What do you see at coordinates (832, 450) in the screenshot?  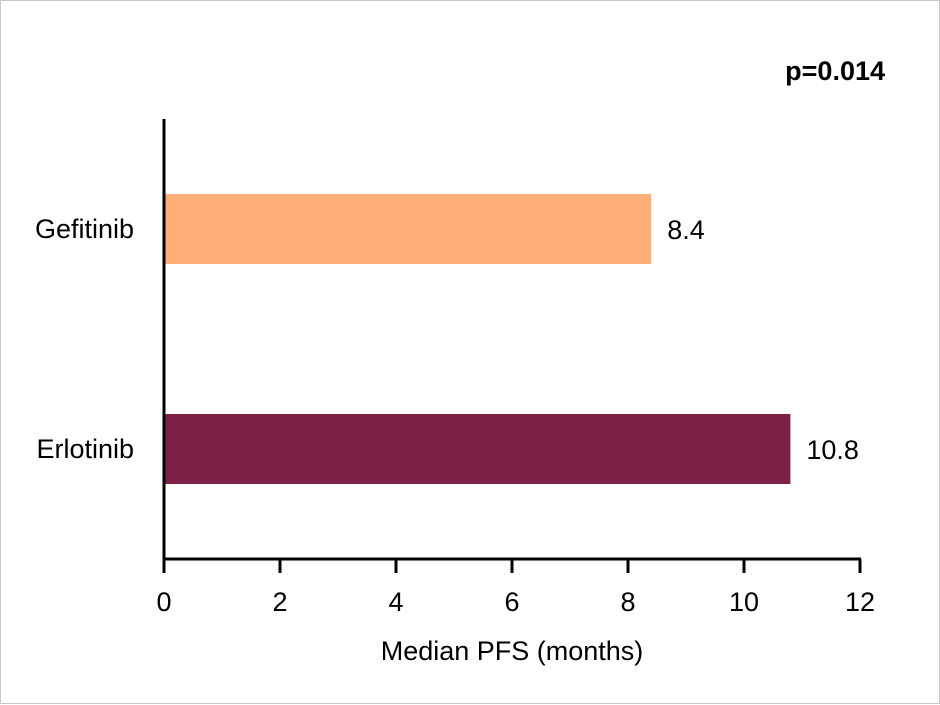 I see `value-label-erlotinib: 10.8` at bounding box center [832, 450].